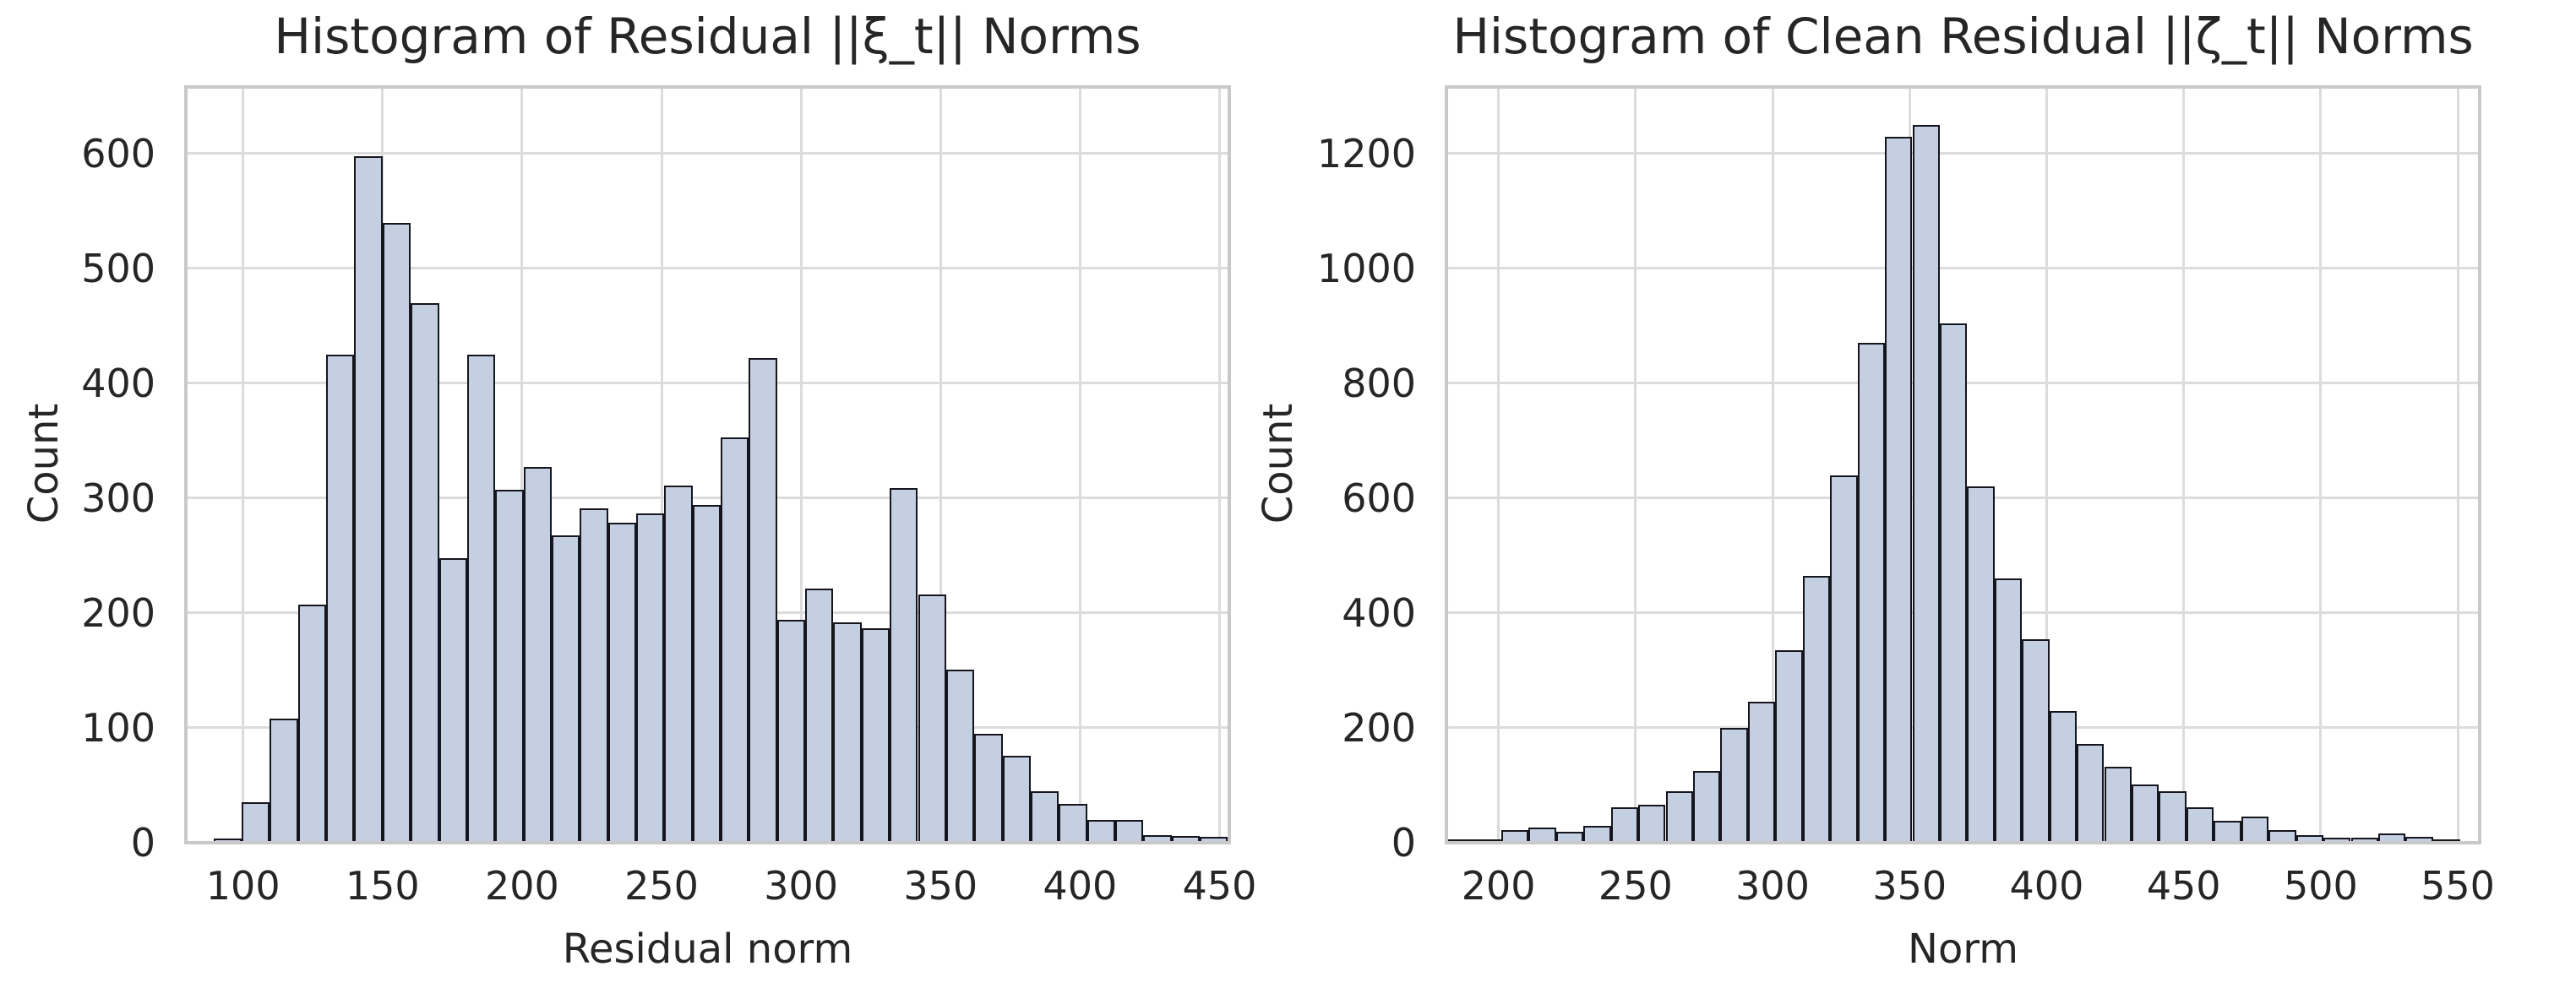 Image resolution: width=2576 pixels, height=988 pixels. I want to click on x-tick-label: 500, so click(2320, 886).